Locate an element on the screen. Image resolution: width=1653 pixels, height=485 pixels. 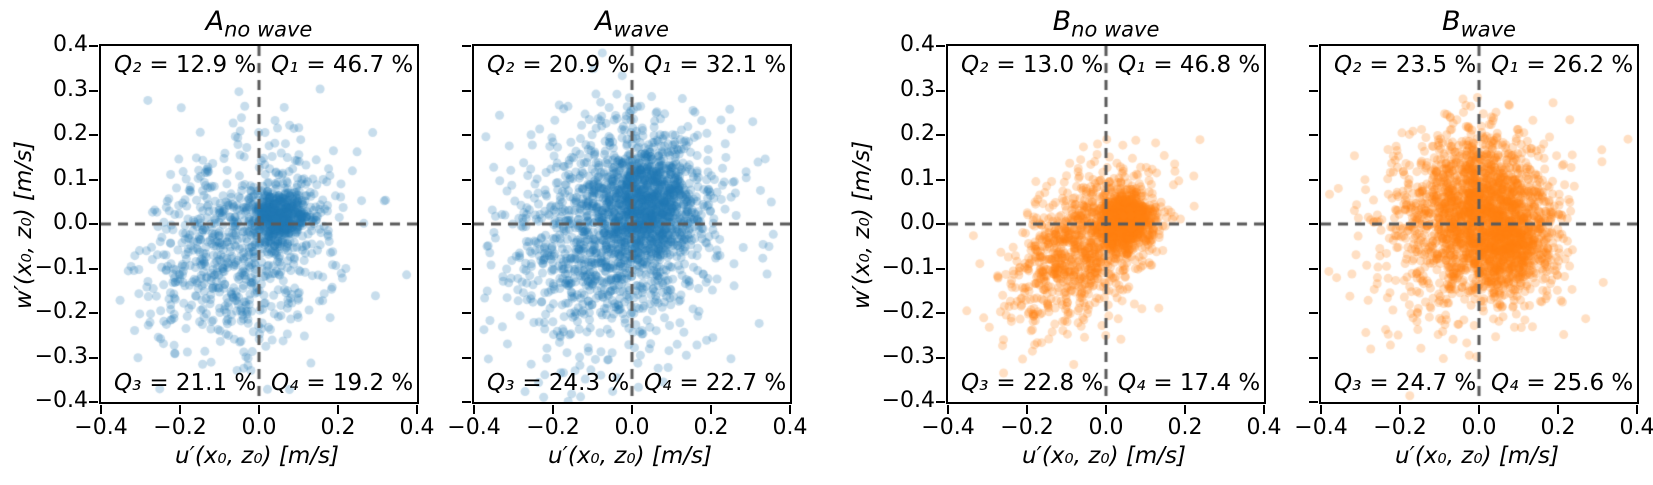
quadrant-value: = 20.9 % is located at coordinates (576, 65).